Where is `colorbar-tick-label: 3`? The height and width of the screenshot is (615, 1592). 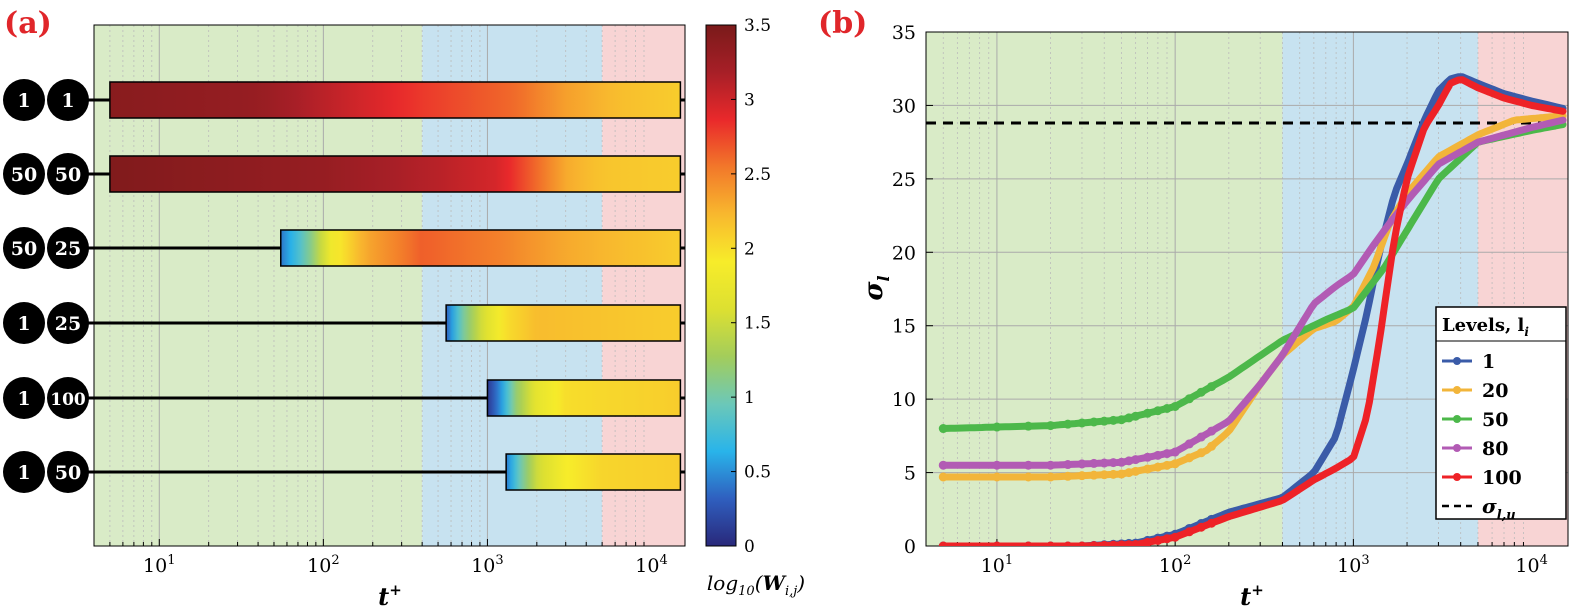 colorbar-tick-label: 3 is located at coordinates (749, 100).